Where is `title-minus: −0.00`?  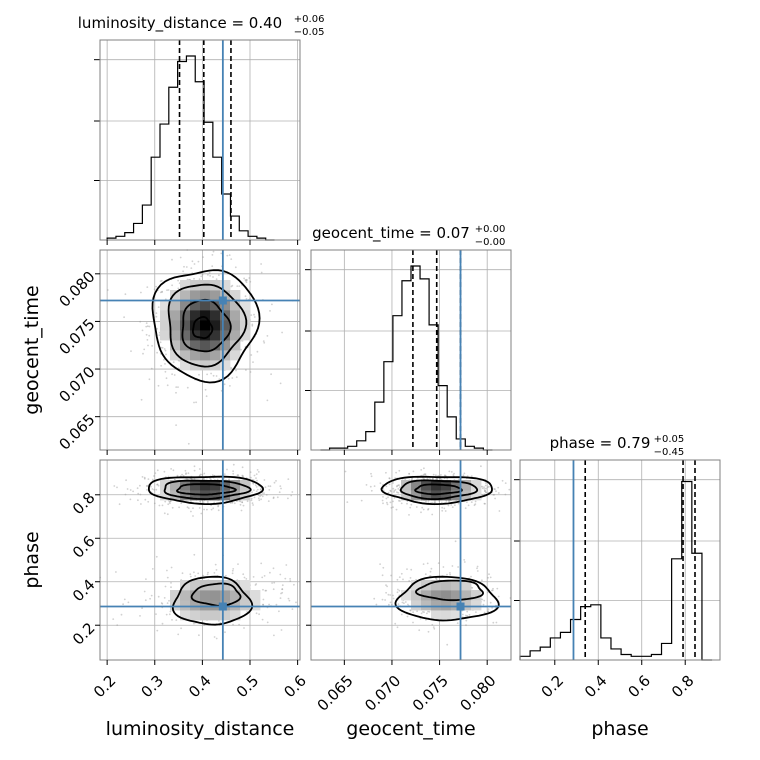 title-minus: −0.00 is located at coordinates (490, 242).